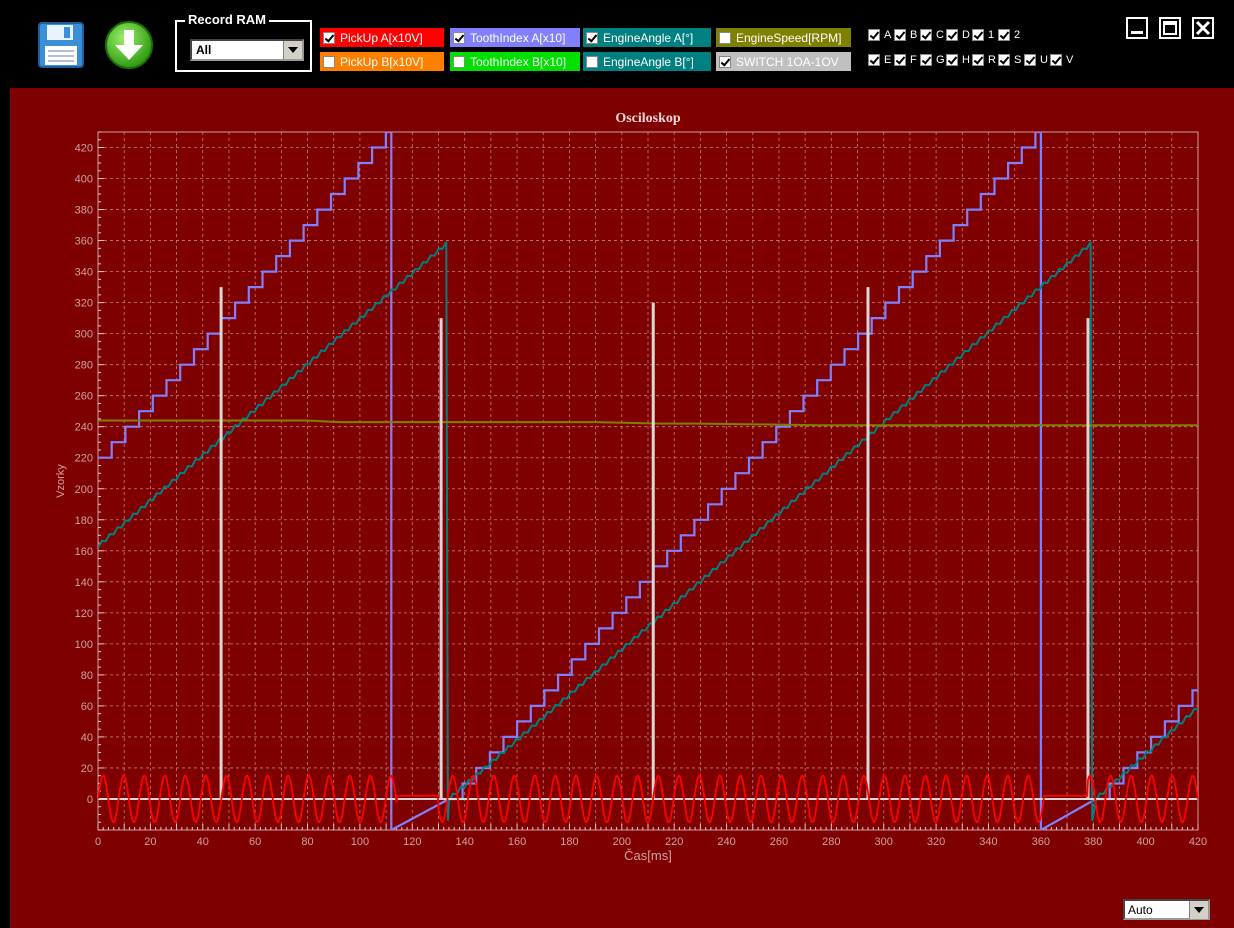  Describe the element at coordinates (307, 842) in the screenshot. I see `x-tick-label: 80` at that location.